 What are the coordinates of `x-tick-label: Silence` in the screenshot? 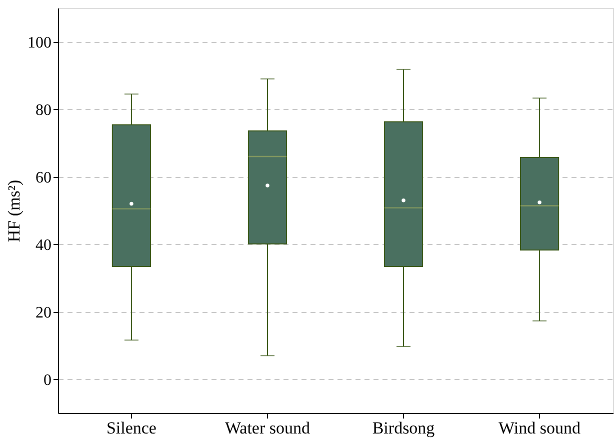 It's located at (131, 428).